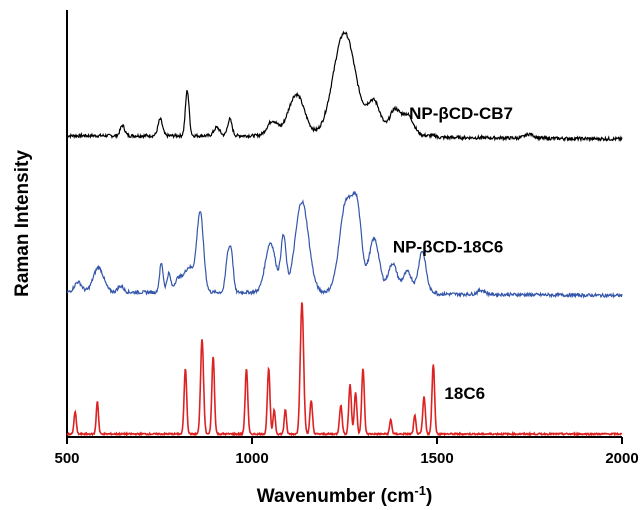  What do you see at coordinates (251, 458) in the screenshot?
I see `x-tick-label: 1000` at bounding box center [251, 458].